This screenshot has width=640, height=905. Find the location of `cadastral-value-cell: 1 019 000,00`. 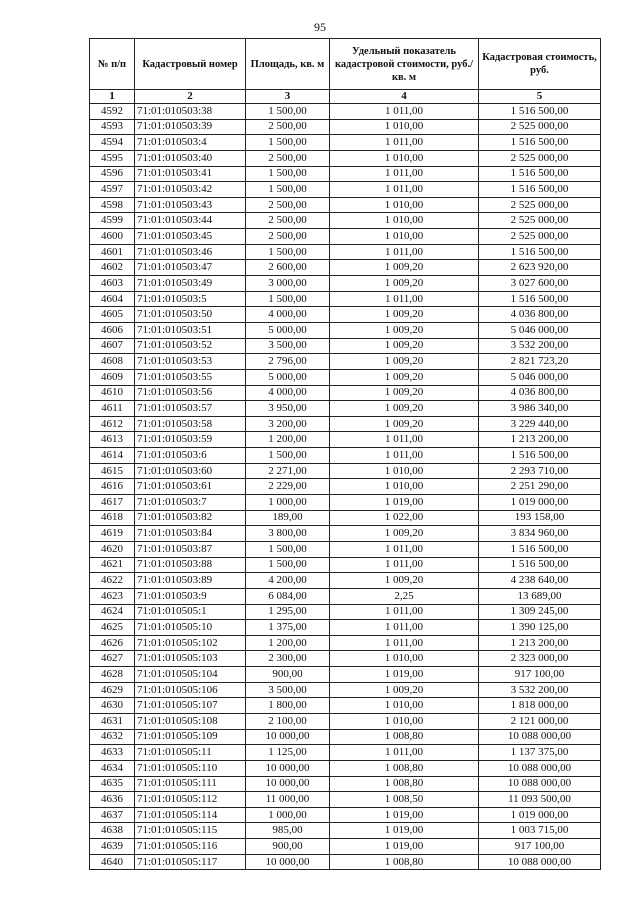

cadastral-value-cell: 1 019 000,00 is located at coordinates (539, 502).